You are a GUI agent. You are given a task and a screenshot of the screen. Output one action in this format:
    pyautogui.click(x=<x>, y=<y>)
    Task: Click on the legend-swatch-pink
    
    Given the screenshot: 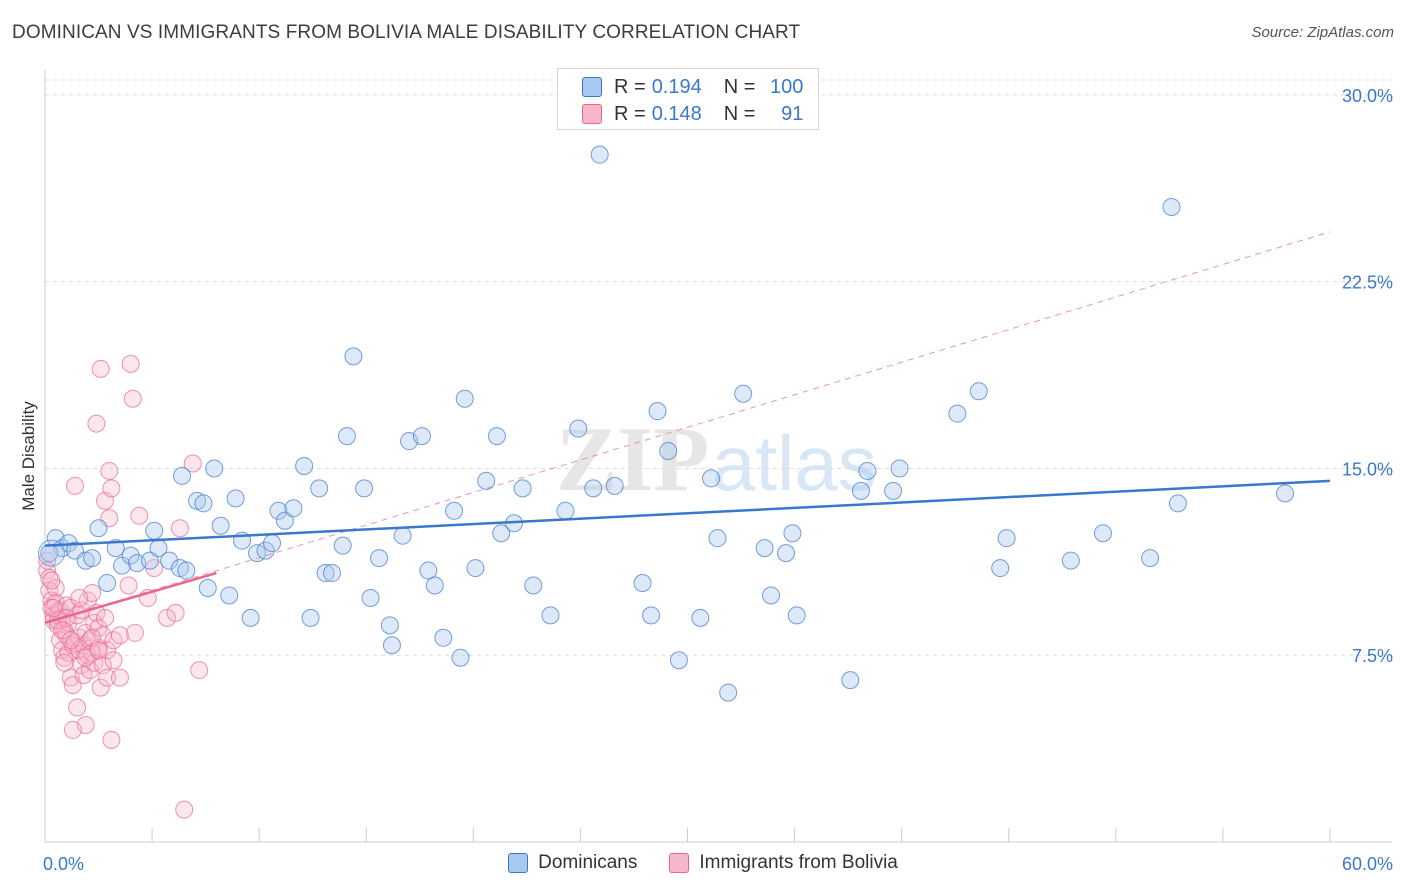 What is the action you would take?
    pyautogui.click(x=592, y=114)
    